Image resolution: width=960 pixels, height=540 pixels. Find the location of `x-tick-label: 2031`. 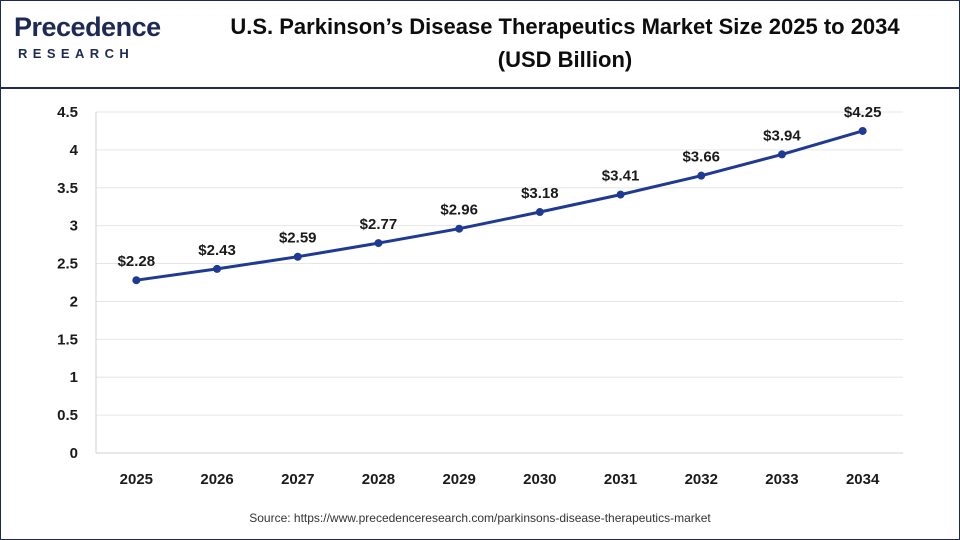

x-tick-label: 2031 is located at coordinates (620, 479).